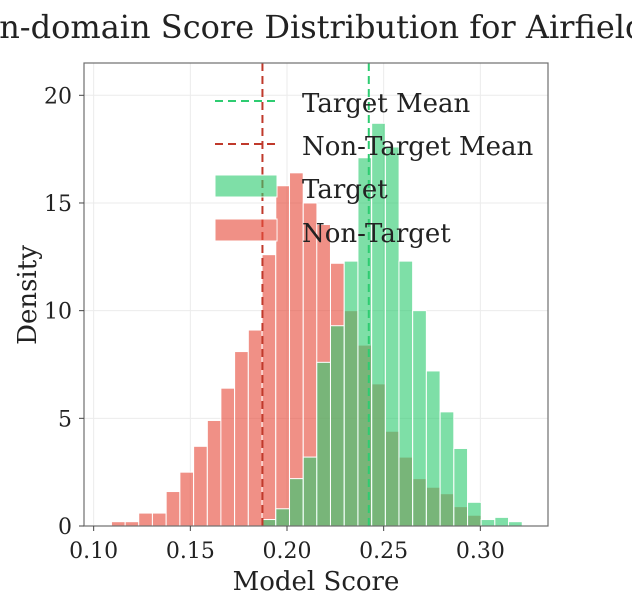  Describe the element at coordinates (316, 582) in the screenshot. I see `x-axis-label: Model Score` at that location.